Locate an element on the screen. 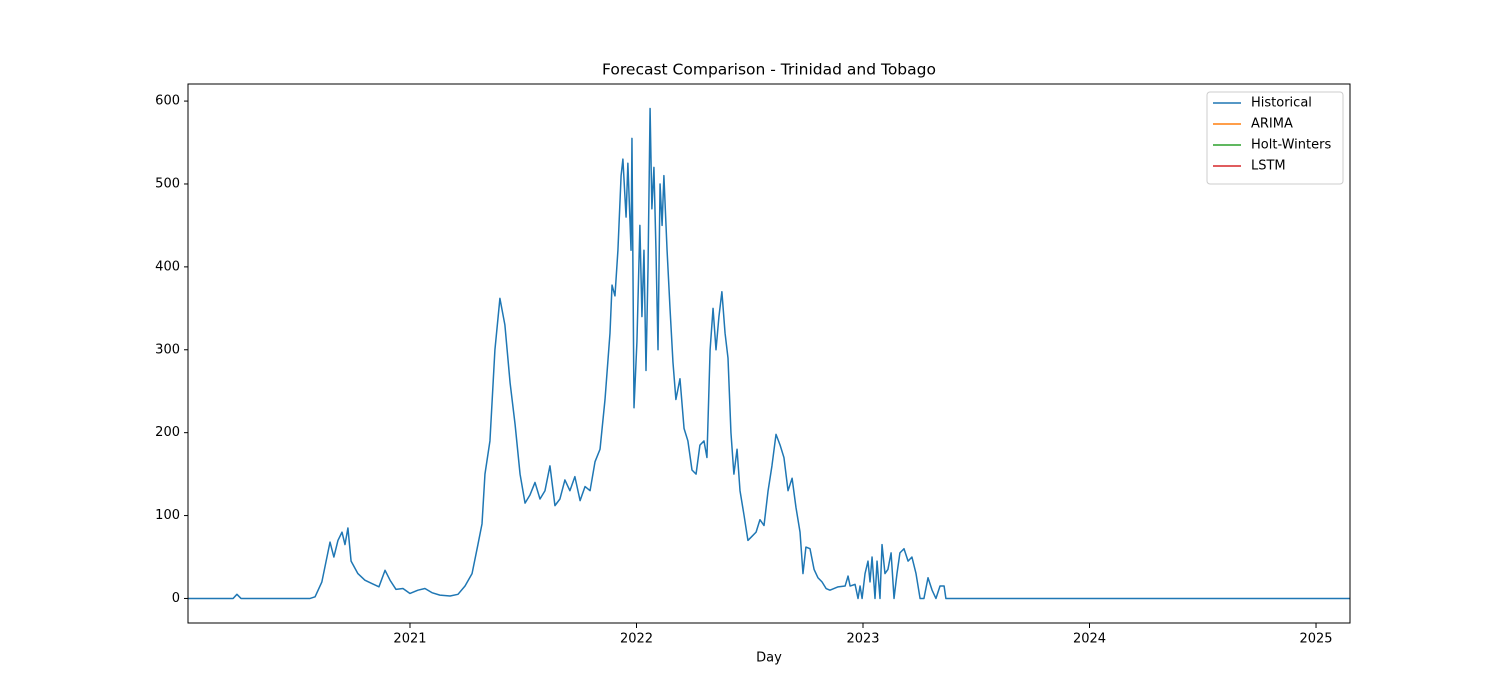 This screenshot has width=1500, height=700. legend-label: LSTM is located at coordinates (1268, 166).